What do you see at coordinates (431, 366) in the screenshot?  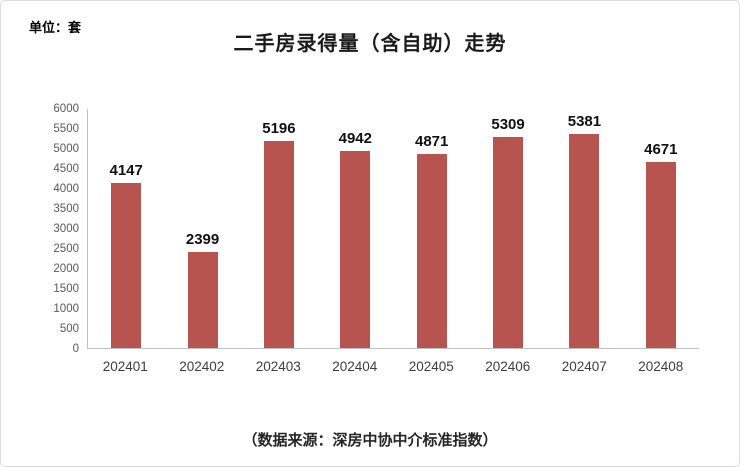 I see `x-tick-label: 202405` at bounding box center [431, 366].